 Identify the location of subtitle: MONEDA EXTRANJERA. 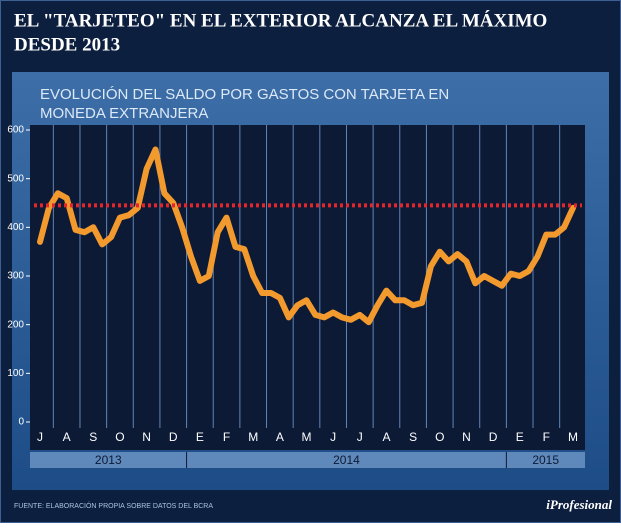
(124, 113).